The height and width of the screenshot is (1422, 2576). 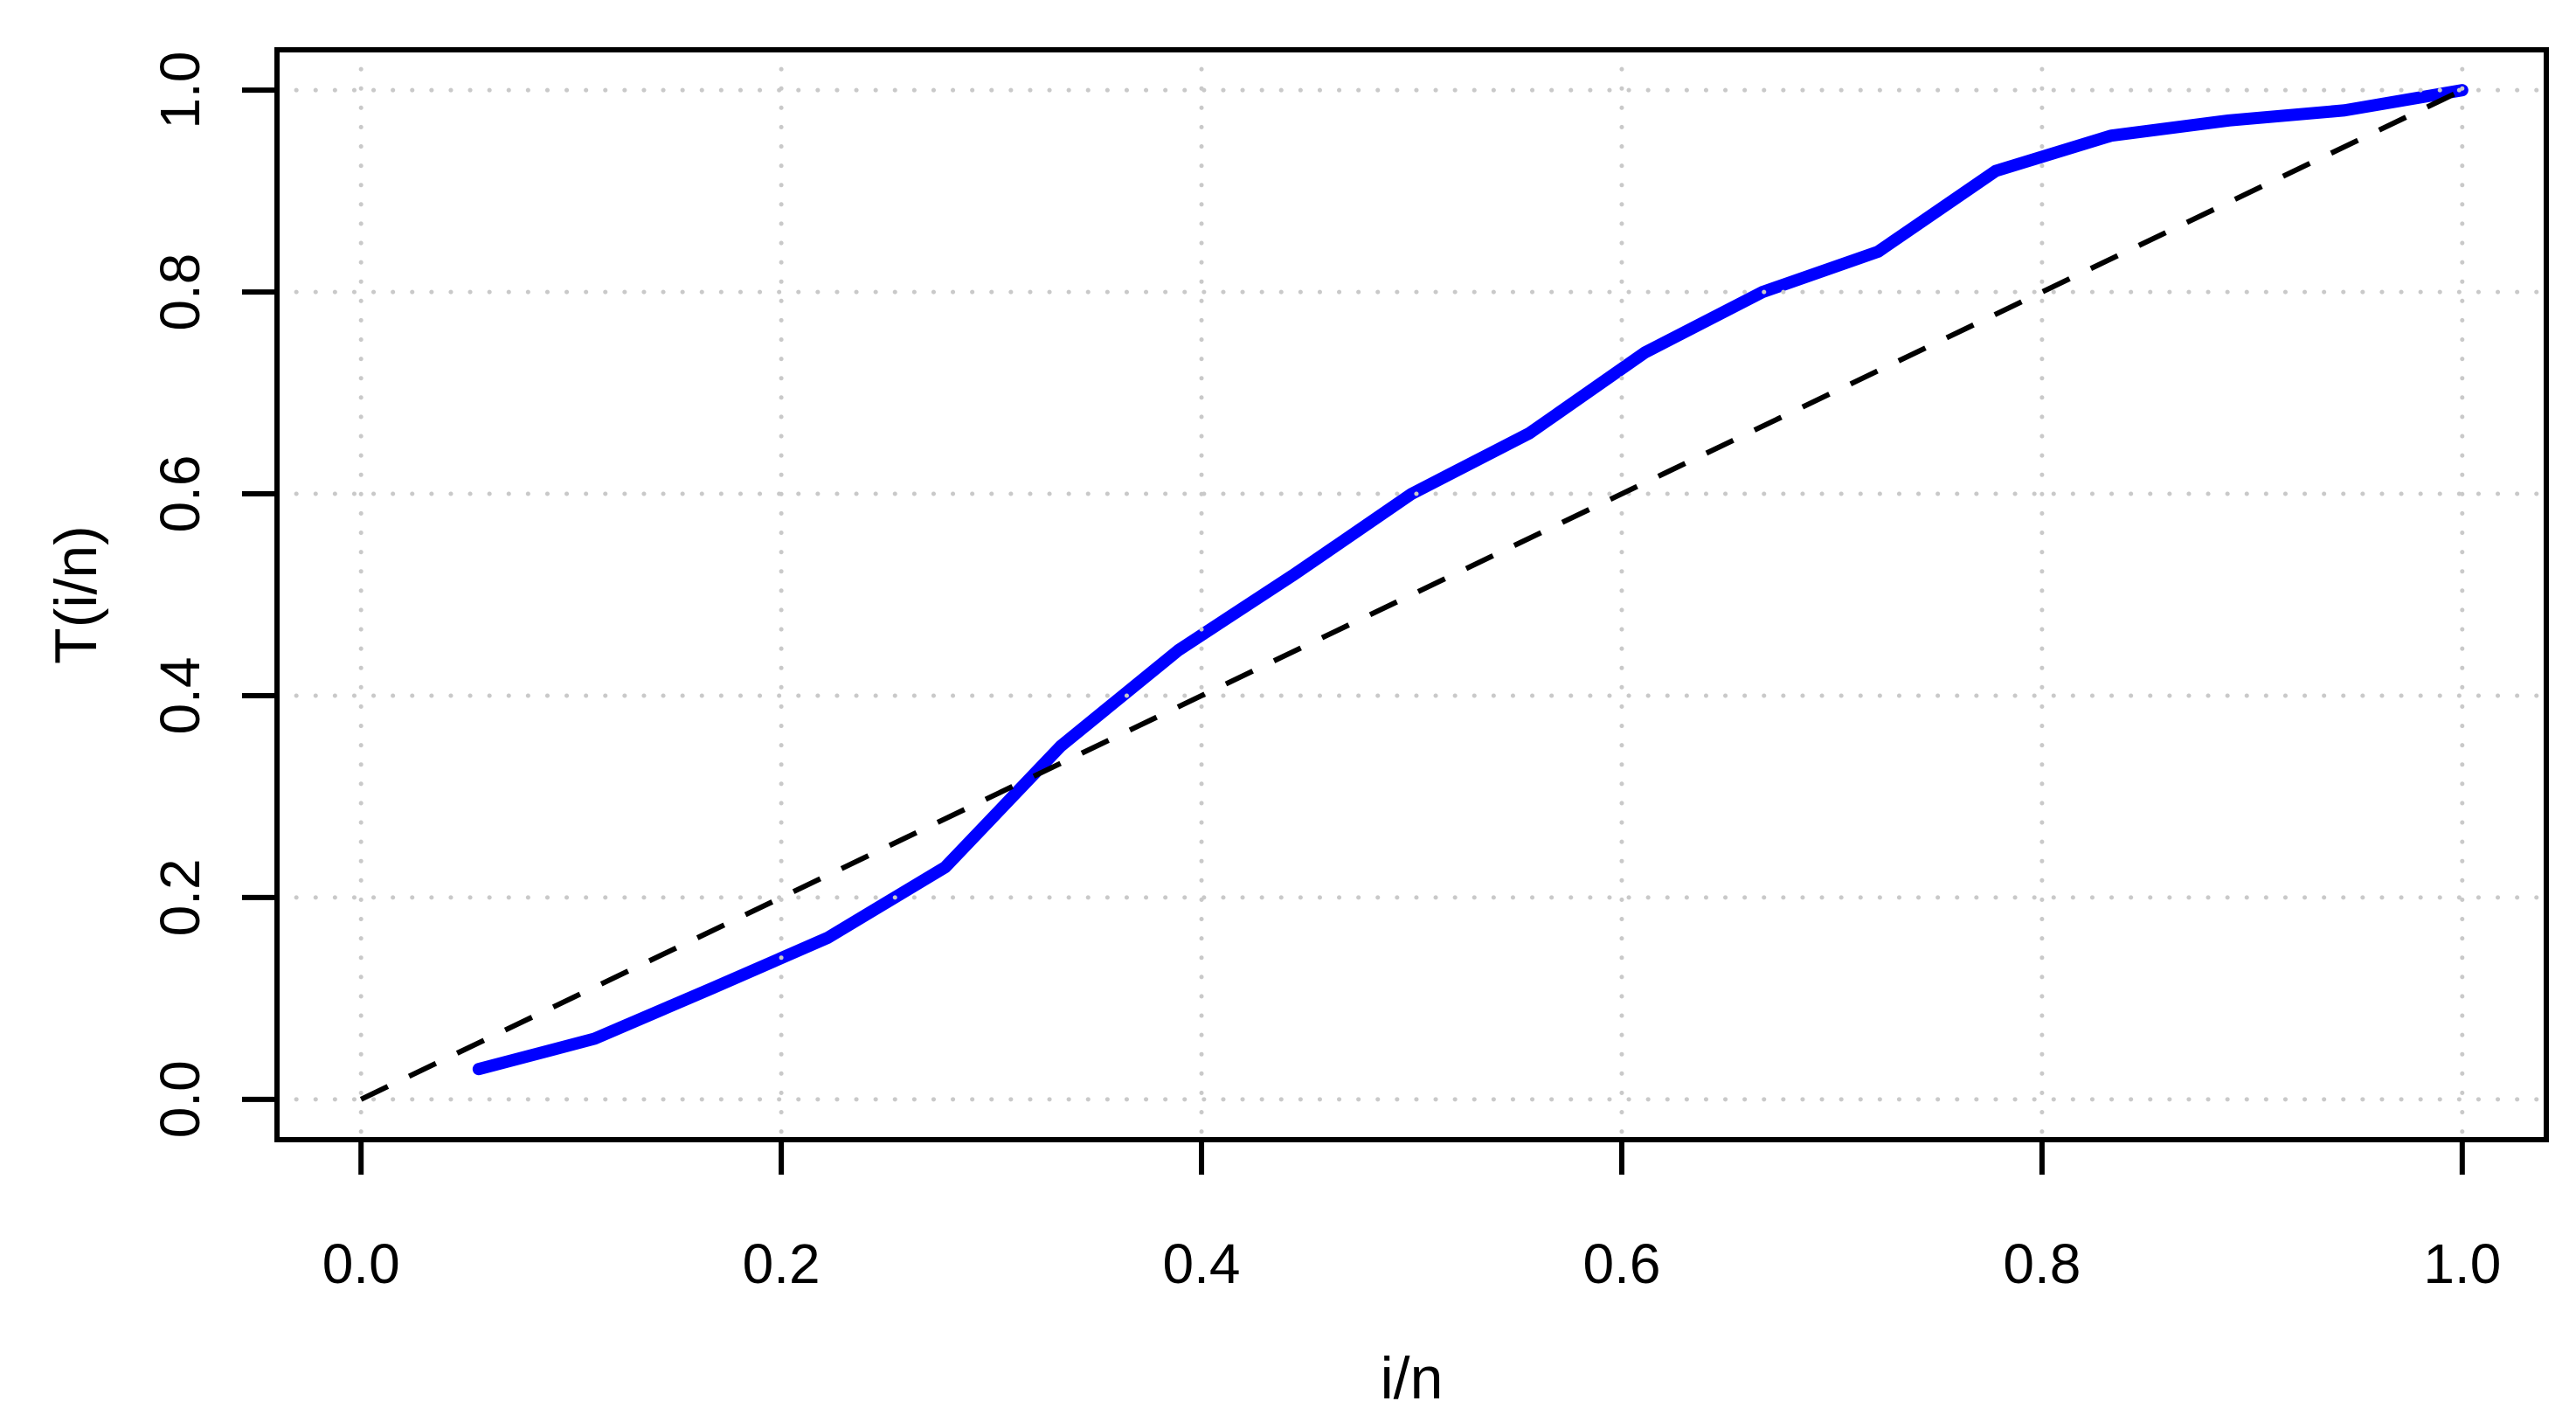 I want to click on y-axis-tick-label-0.4: 0.4, so click(x=180, y=695).